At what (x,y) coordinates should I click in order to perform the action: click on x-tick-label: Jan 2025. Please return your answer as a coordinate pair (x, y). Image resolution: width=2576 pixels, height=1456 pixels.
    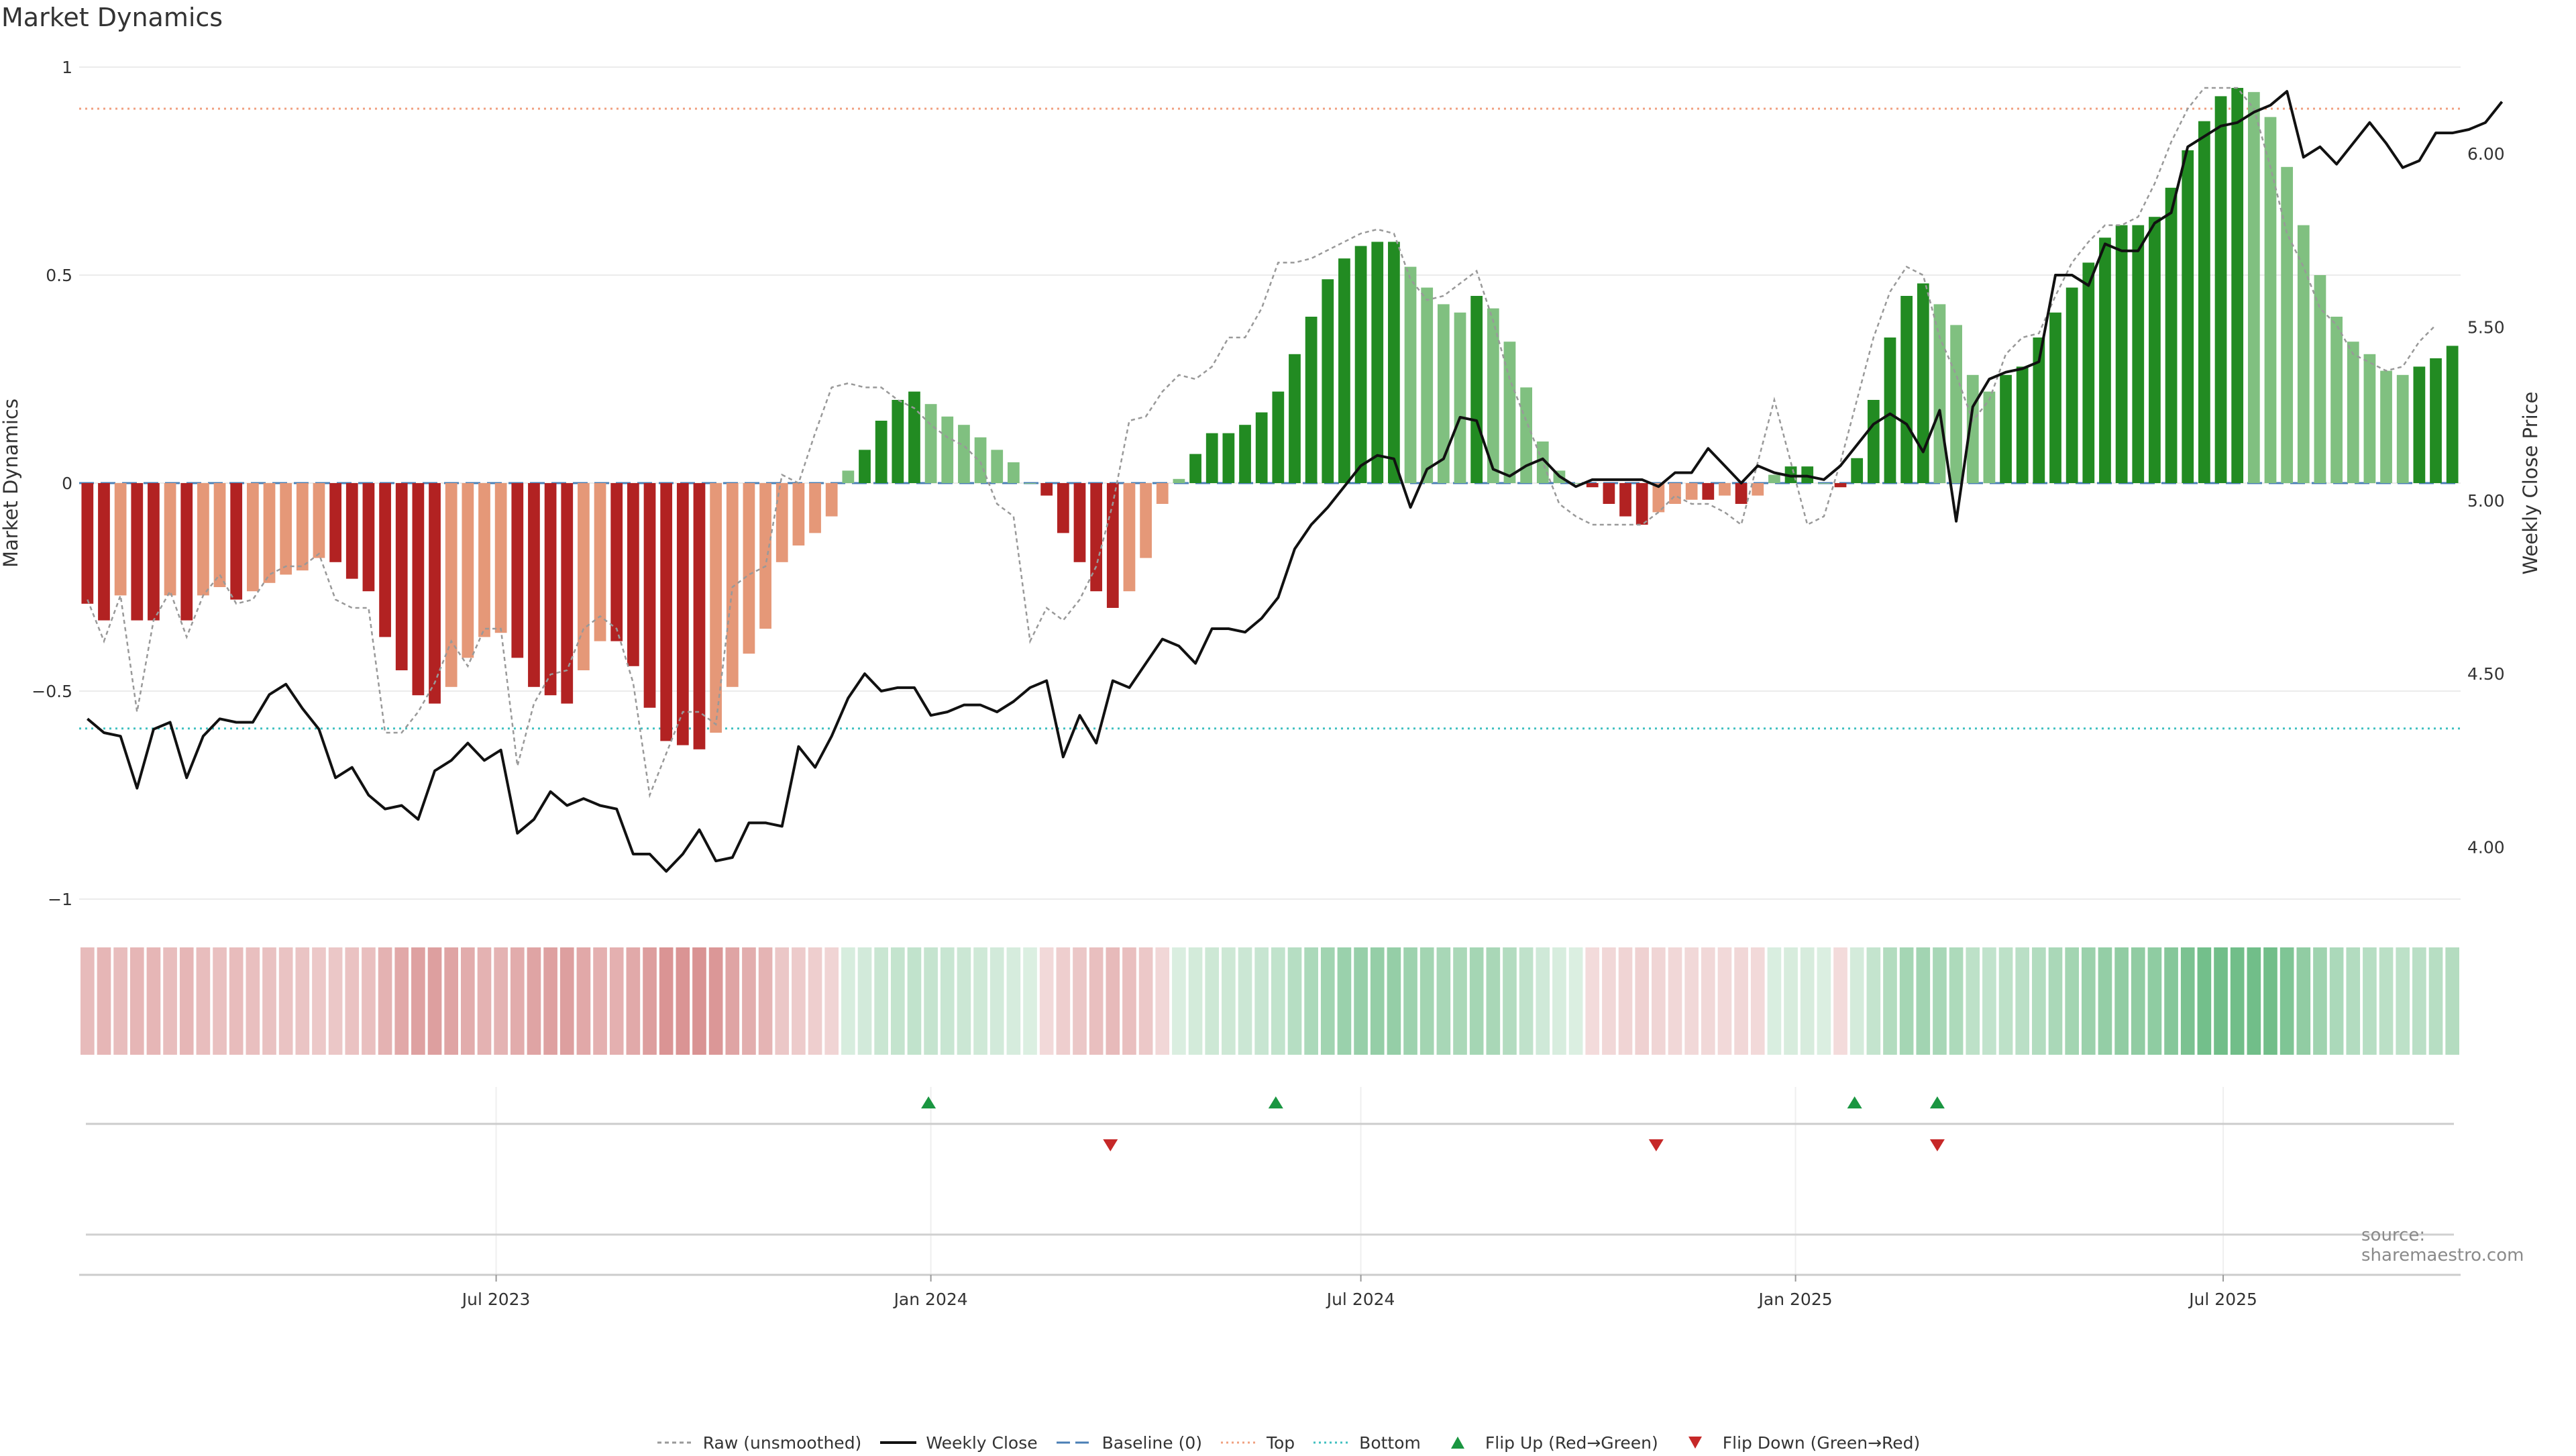
    Looking at the image, I should click on (1795, 1300).